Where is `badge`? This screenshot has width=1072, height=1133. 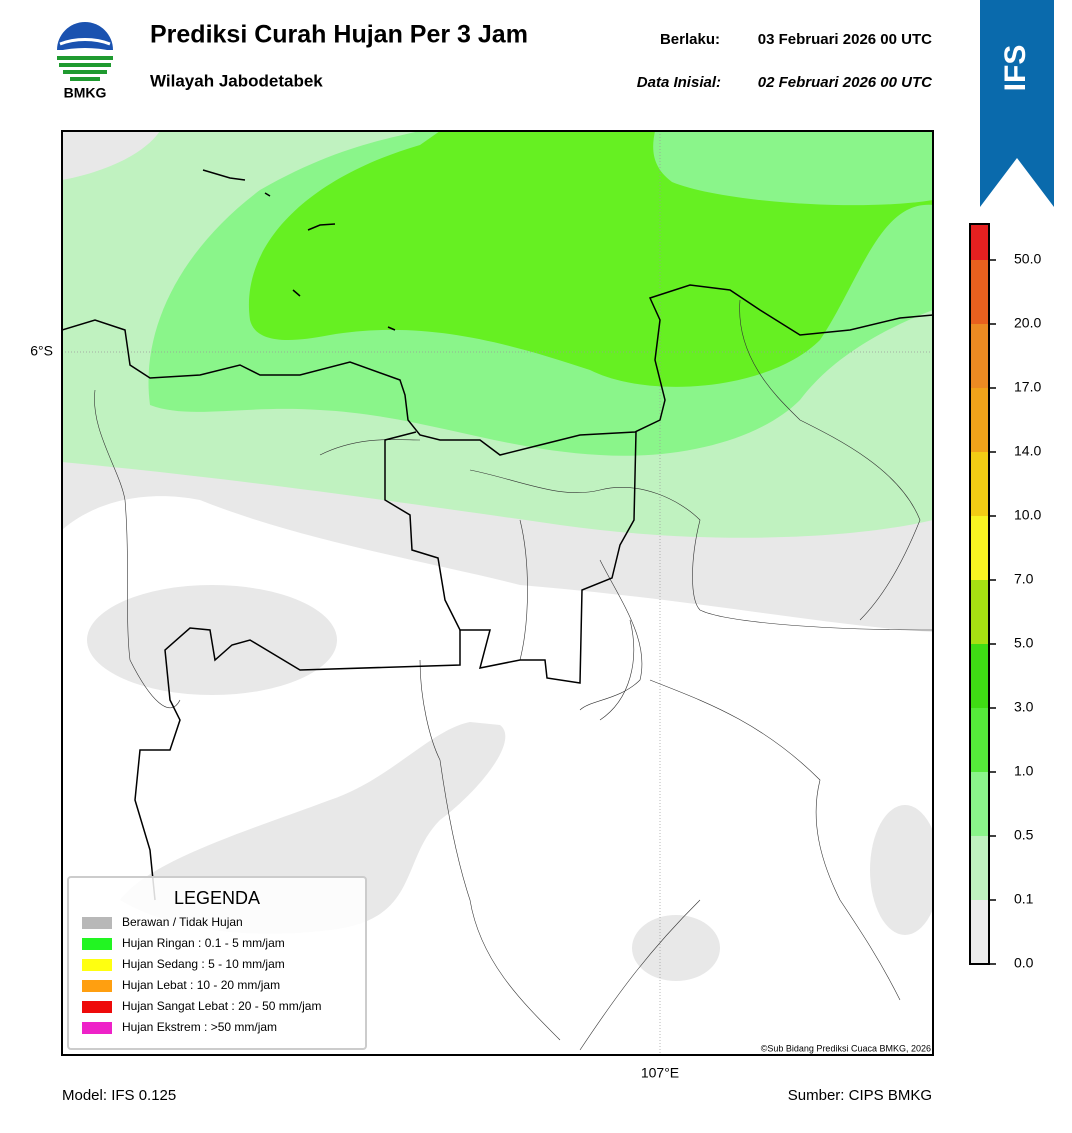 badge is located at coordinates (1017, 103).